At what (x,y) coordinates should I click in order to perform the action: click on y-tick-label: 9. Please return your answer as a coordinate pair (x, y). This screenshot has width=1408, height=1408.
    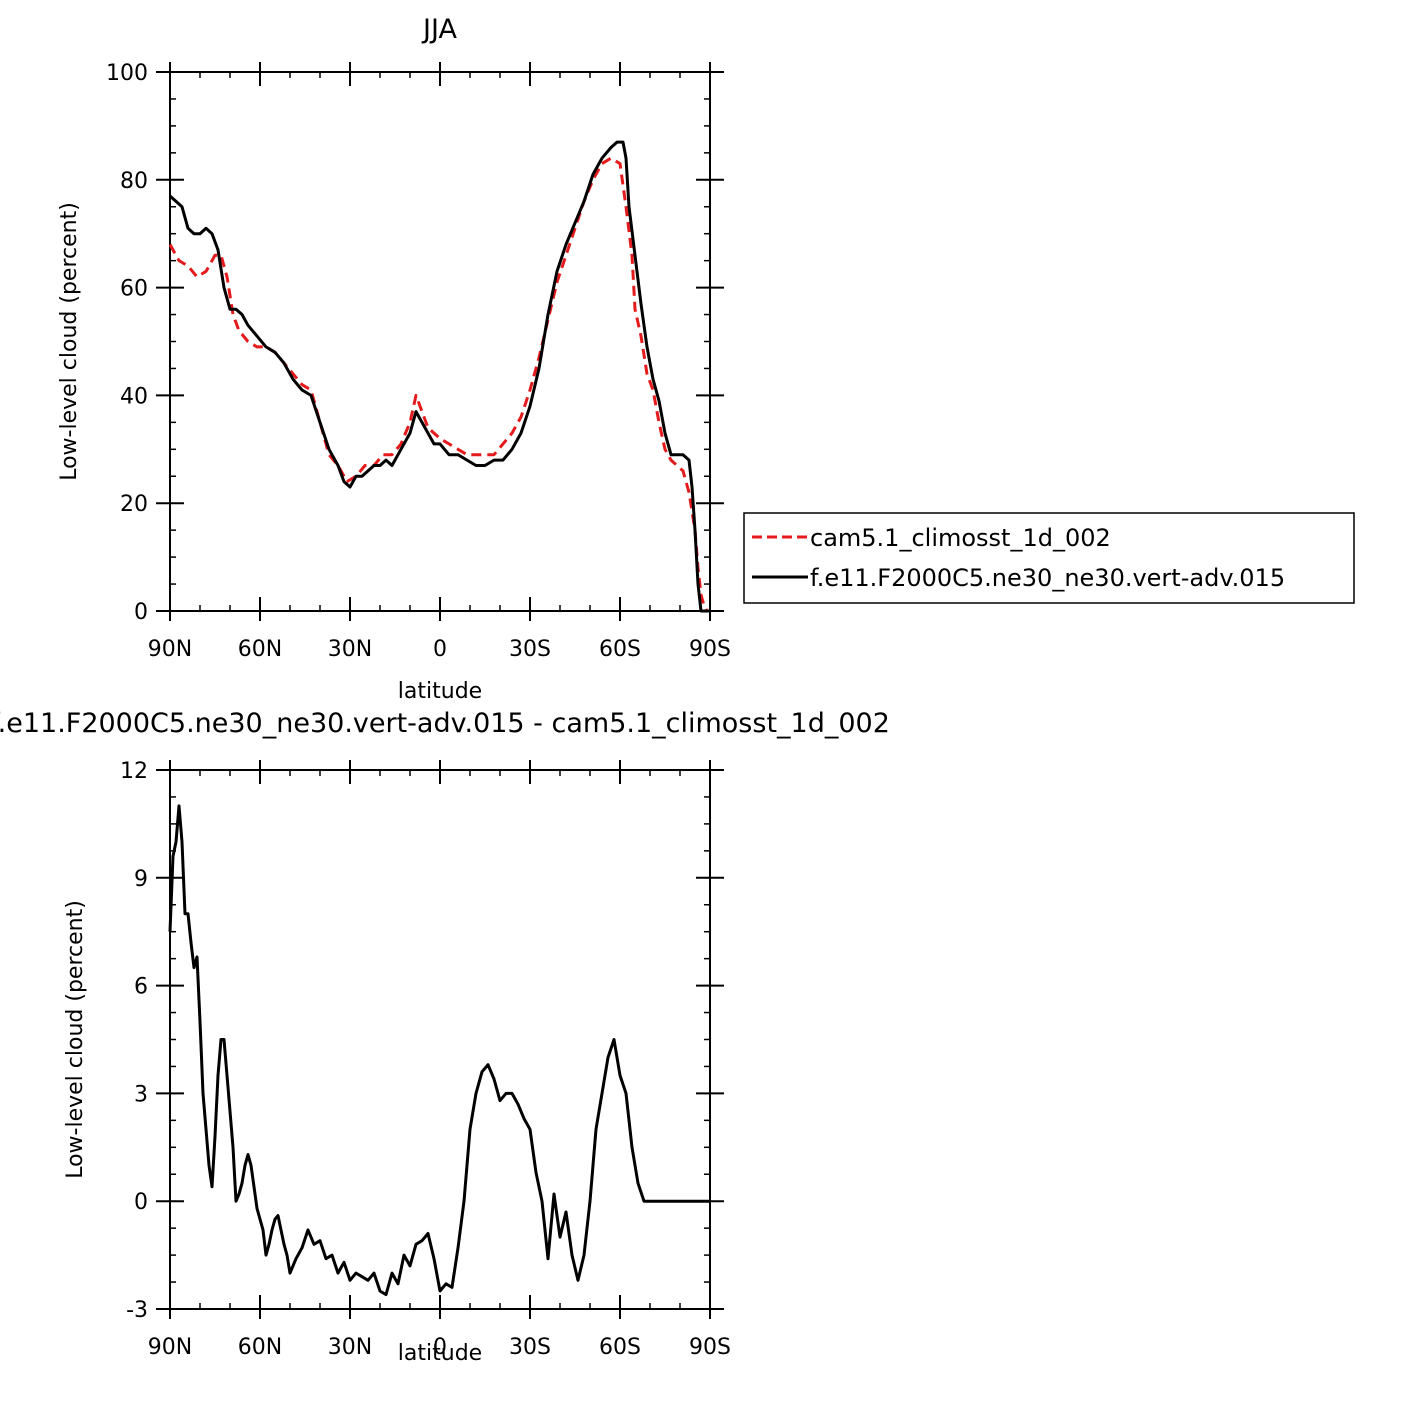
    Looking at the image, I should click on (141, 879).